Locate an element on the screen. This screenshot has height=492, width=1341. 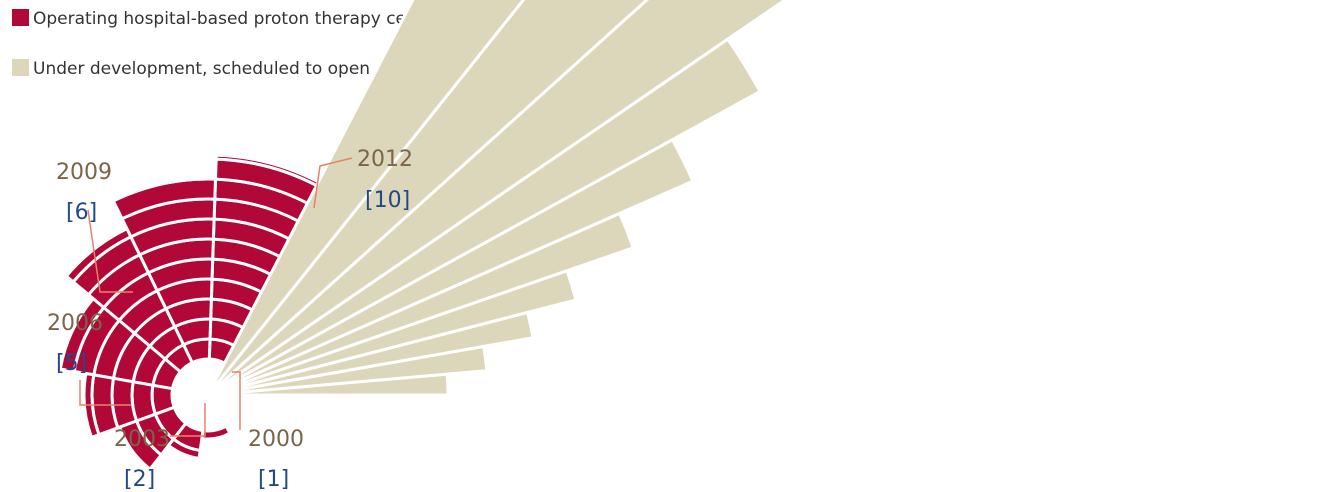
milestone-year-2000: 2000 is located at coordinates (276, 439).